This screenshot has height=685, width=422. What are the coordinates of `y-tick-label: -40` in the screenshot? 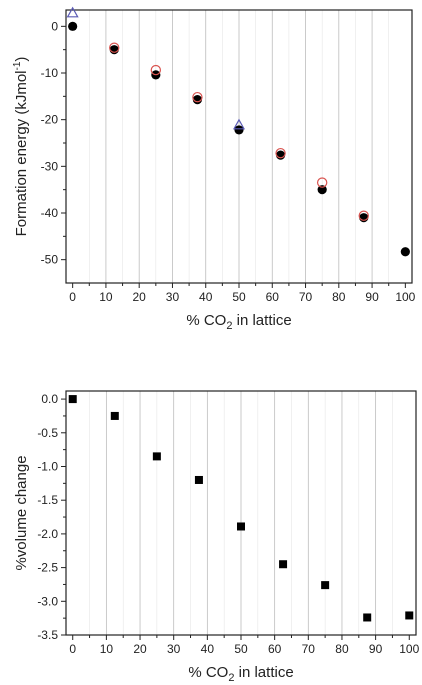 It's located at (50, 213).